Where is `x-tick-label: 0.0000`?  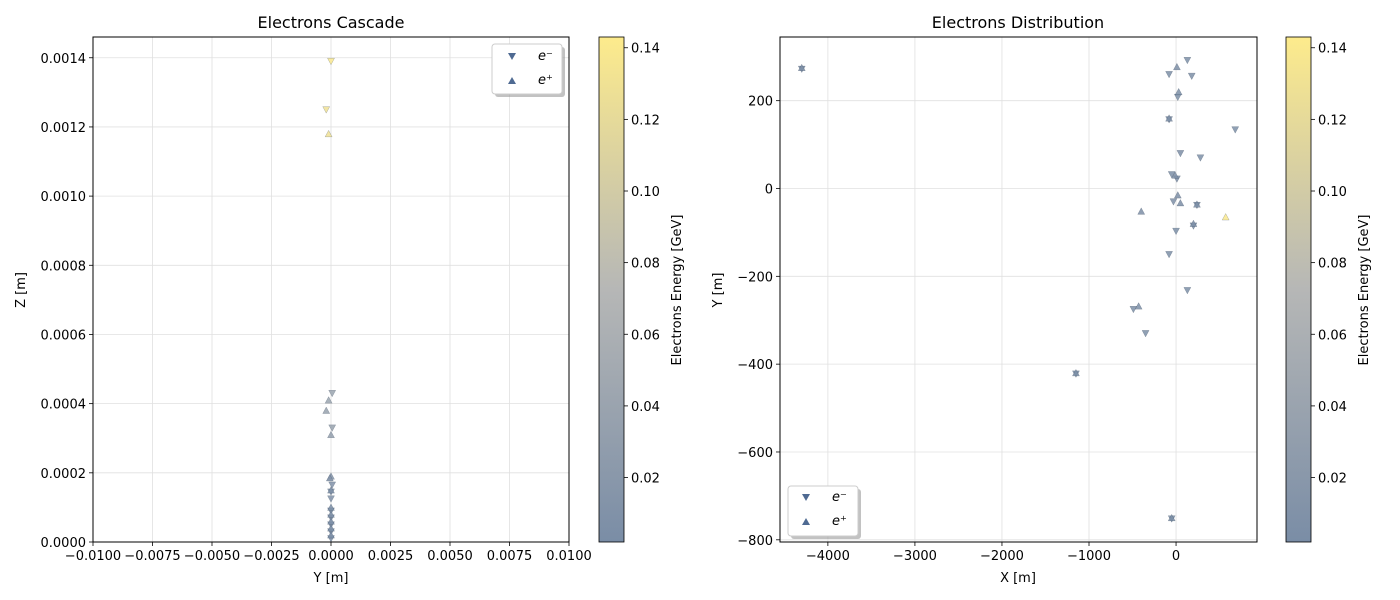
x-tick-label: 0.0000 is located at coordinates (331, 556).